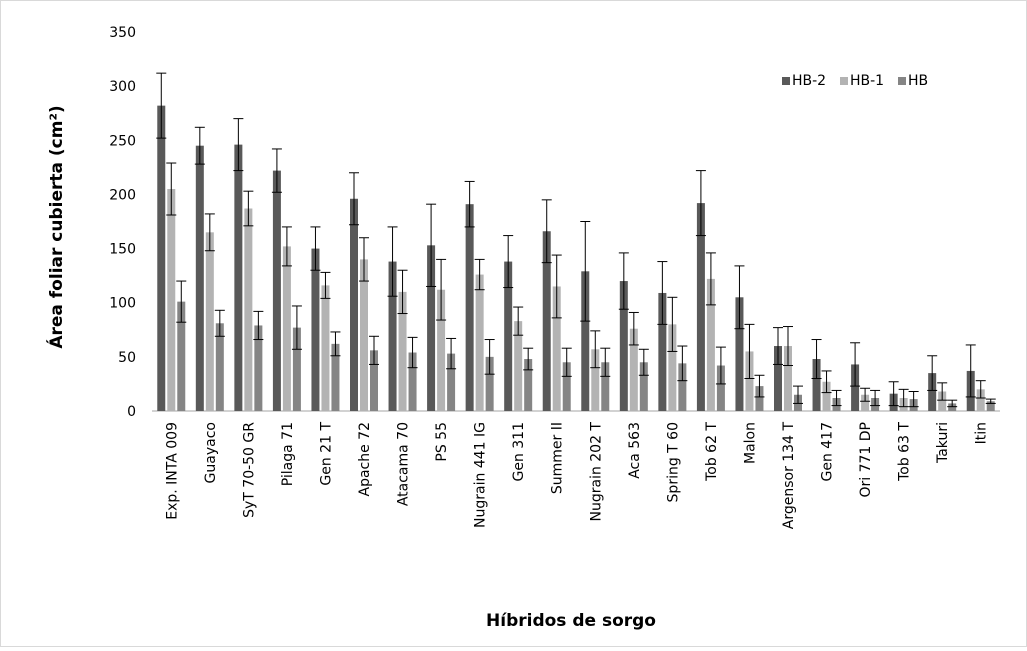 The width and height of the screenshot is (1027, 651). Describe the element at coordinates (211, 452) in the screenshot. I see `x-tick-label: Guayaco` at that location.